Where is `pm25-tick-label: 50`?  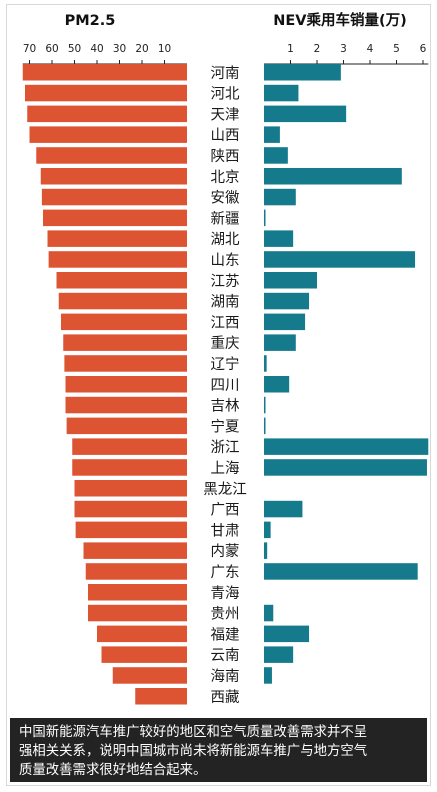
pm25-tick-label: 50 is located at coordinates (74, 49).